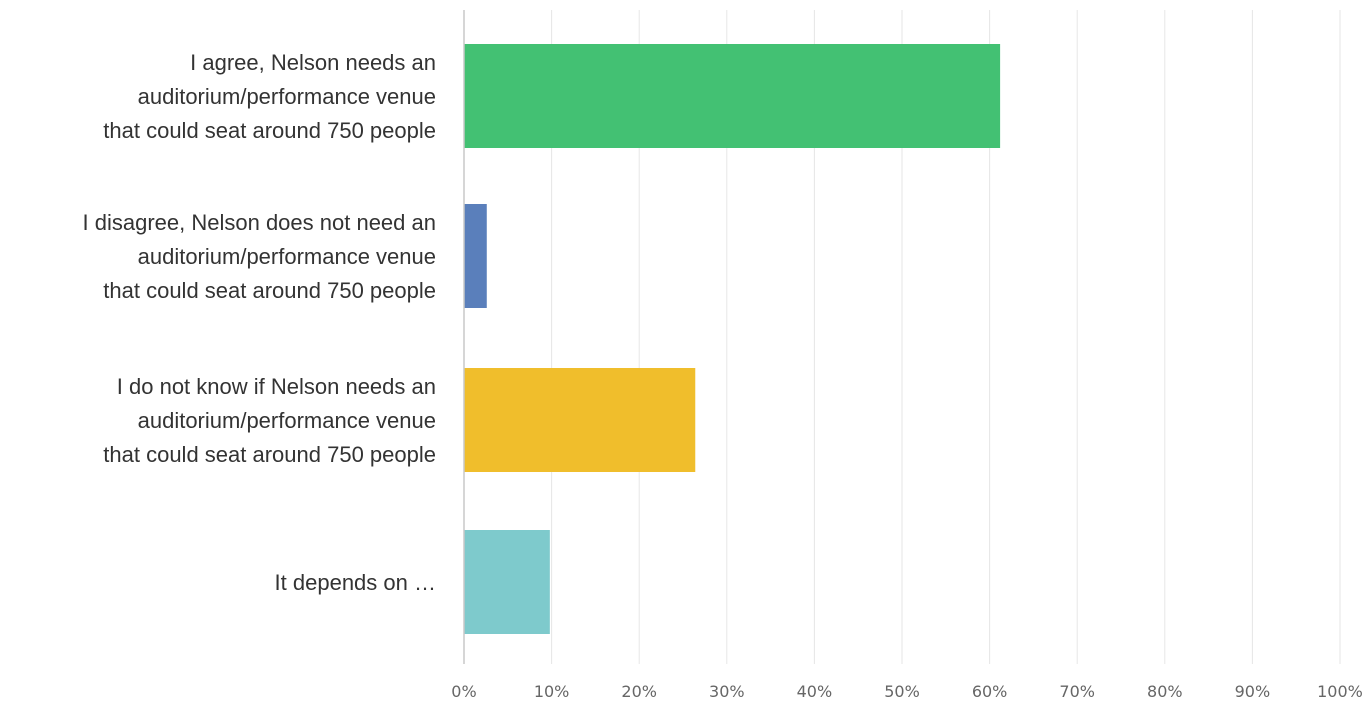  I want to click on category-label: I disagree, Nelson does not need an, so click(259, 222).